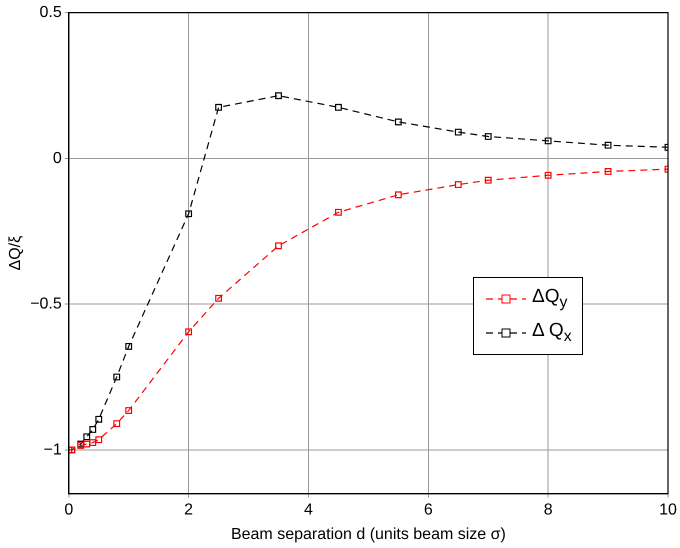  What do you see at coordinates (46, 304) in the screenshot?
I see `y-tick-label: −0.5` at bounding box center [46, 304].